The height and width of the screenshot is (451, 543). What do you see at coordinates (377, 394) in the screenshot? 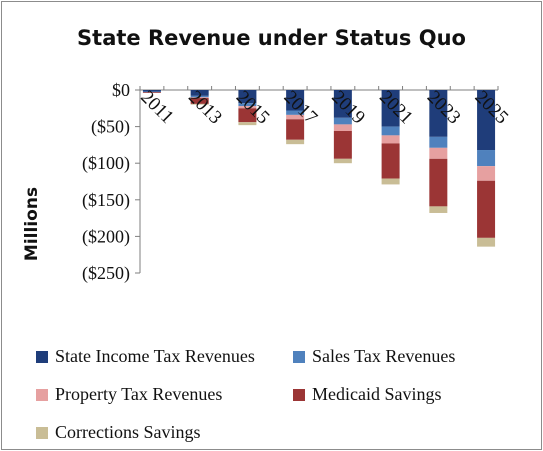
I see `legend-label: Medicaid Savings` at bounding box center [377, 394].